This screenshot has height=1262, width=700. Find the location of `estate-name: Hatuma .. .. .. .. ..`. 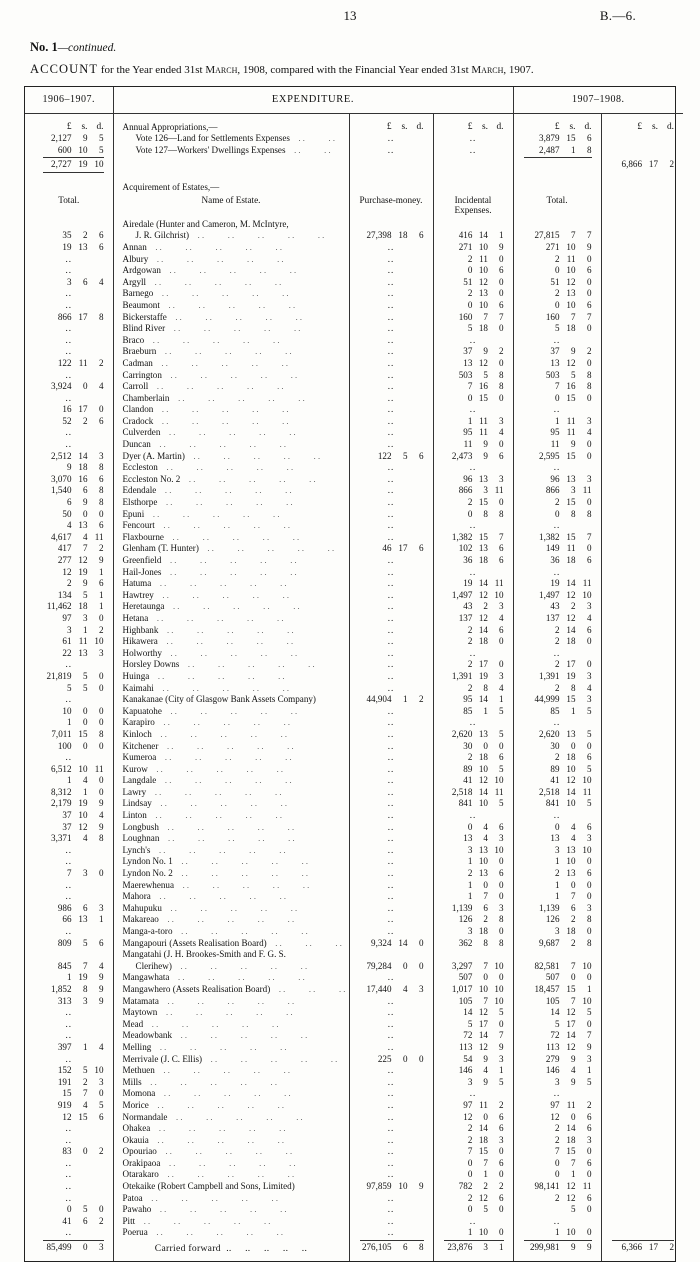

estate-name: Hatuma .. .. .. .. .. is located at coordinates (230, 584).